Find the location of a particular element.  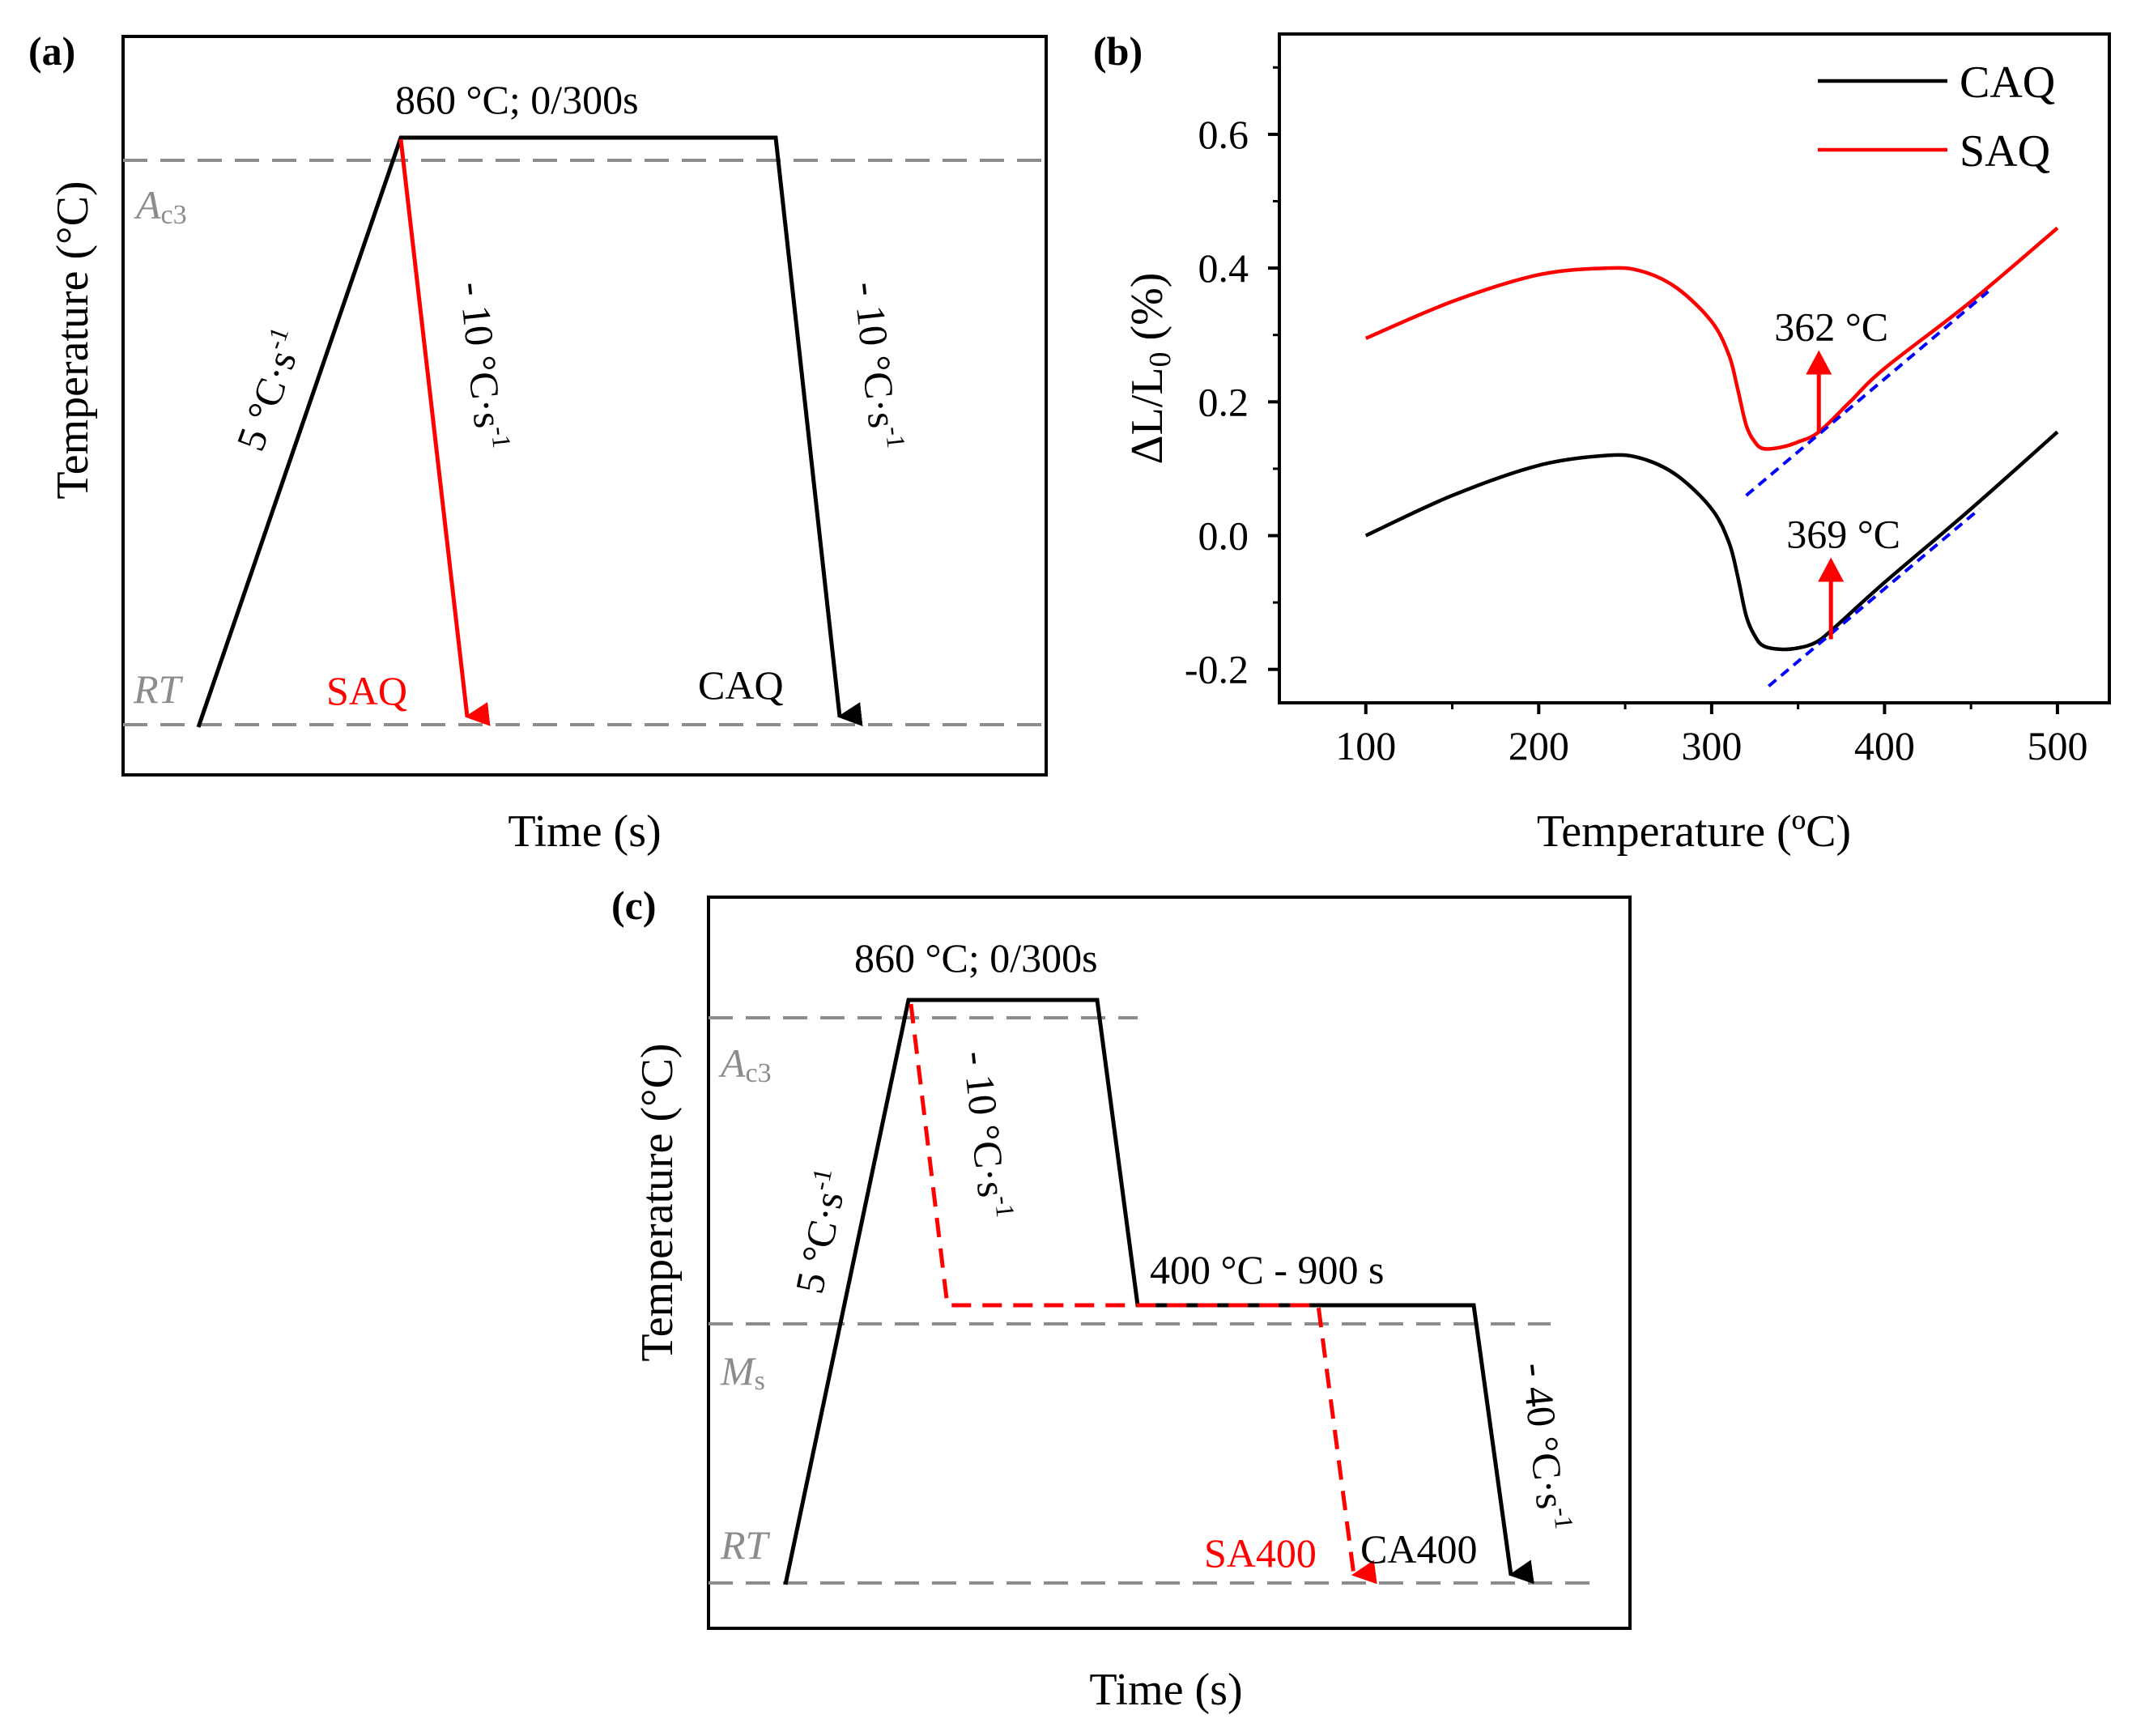

panel-c-sa400-path is located at coordinates (1143, 1294).